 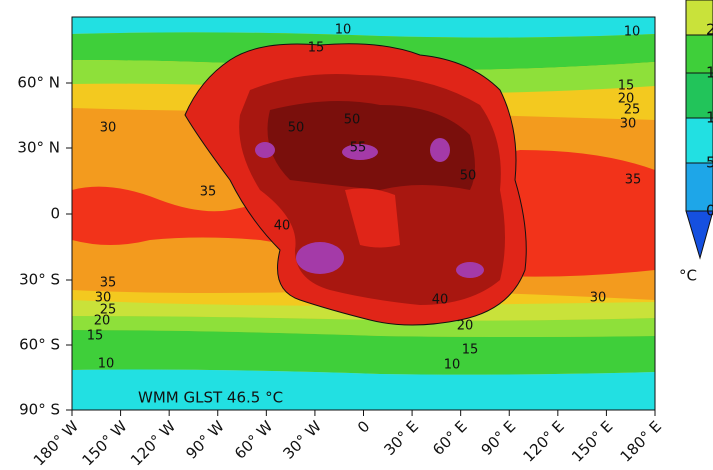 What do you see at coordinates (709, 211) in the screenshot?
I see `colorbar-tick-label: 0` at bounding box center [709, 211].